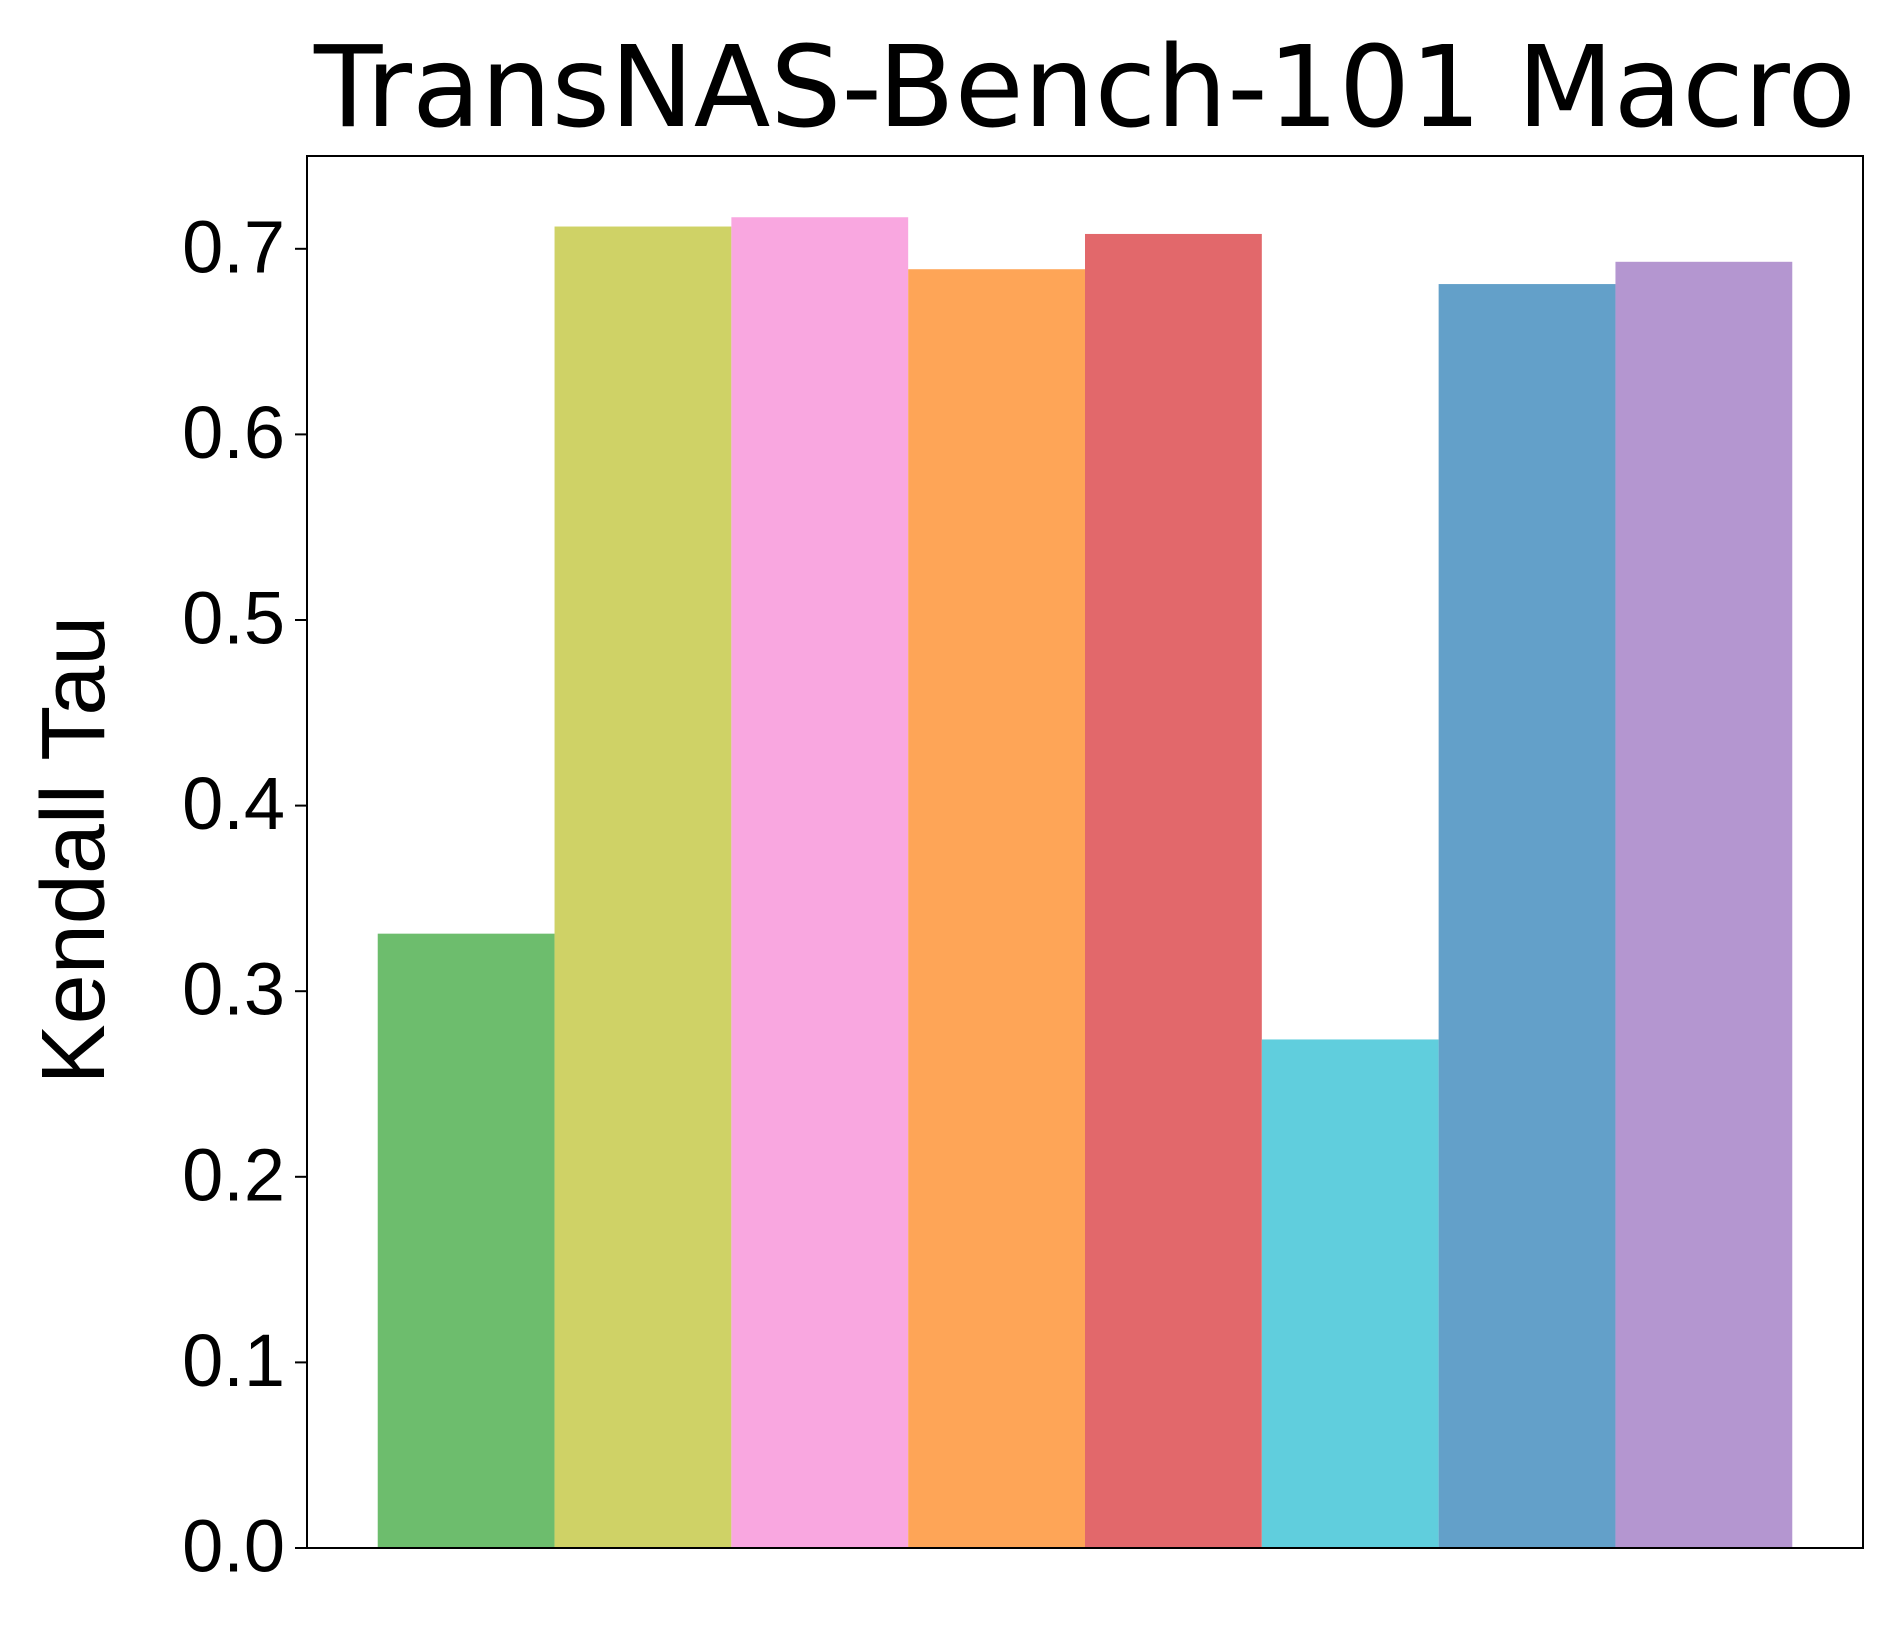 The height and width of the screenshot is (1631, 1903). What do you see at coordinates (233, 618) in the screenshot?
I see `y-tick-label: 0.5` at bounding box center [233, 618].